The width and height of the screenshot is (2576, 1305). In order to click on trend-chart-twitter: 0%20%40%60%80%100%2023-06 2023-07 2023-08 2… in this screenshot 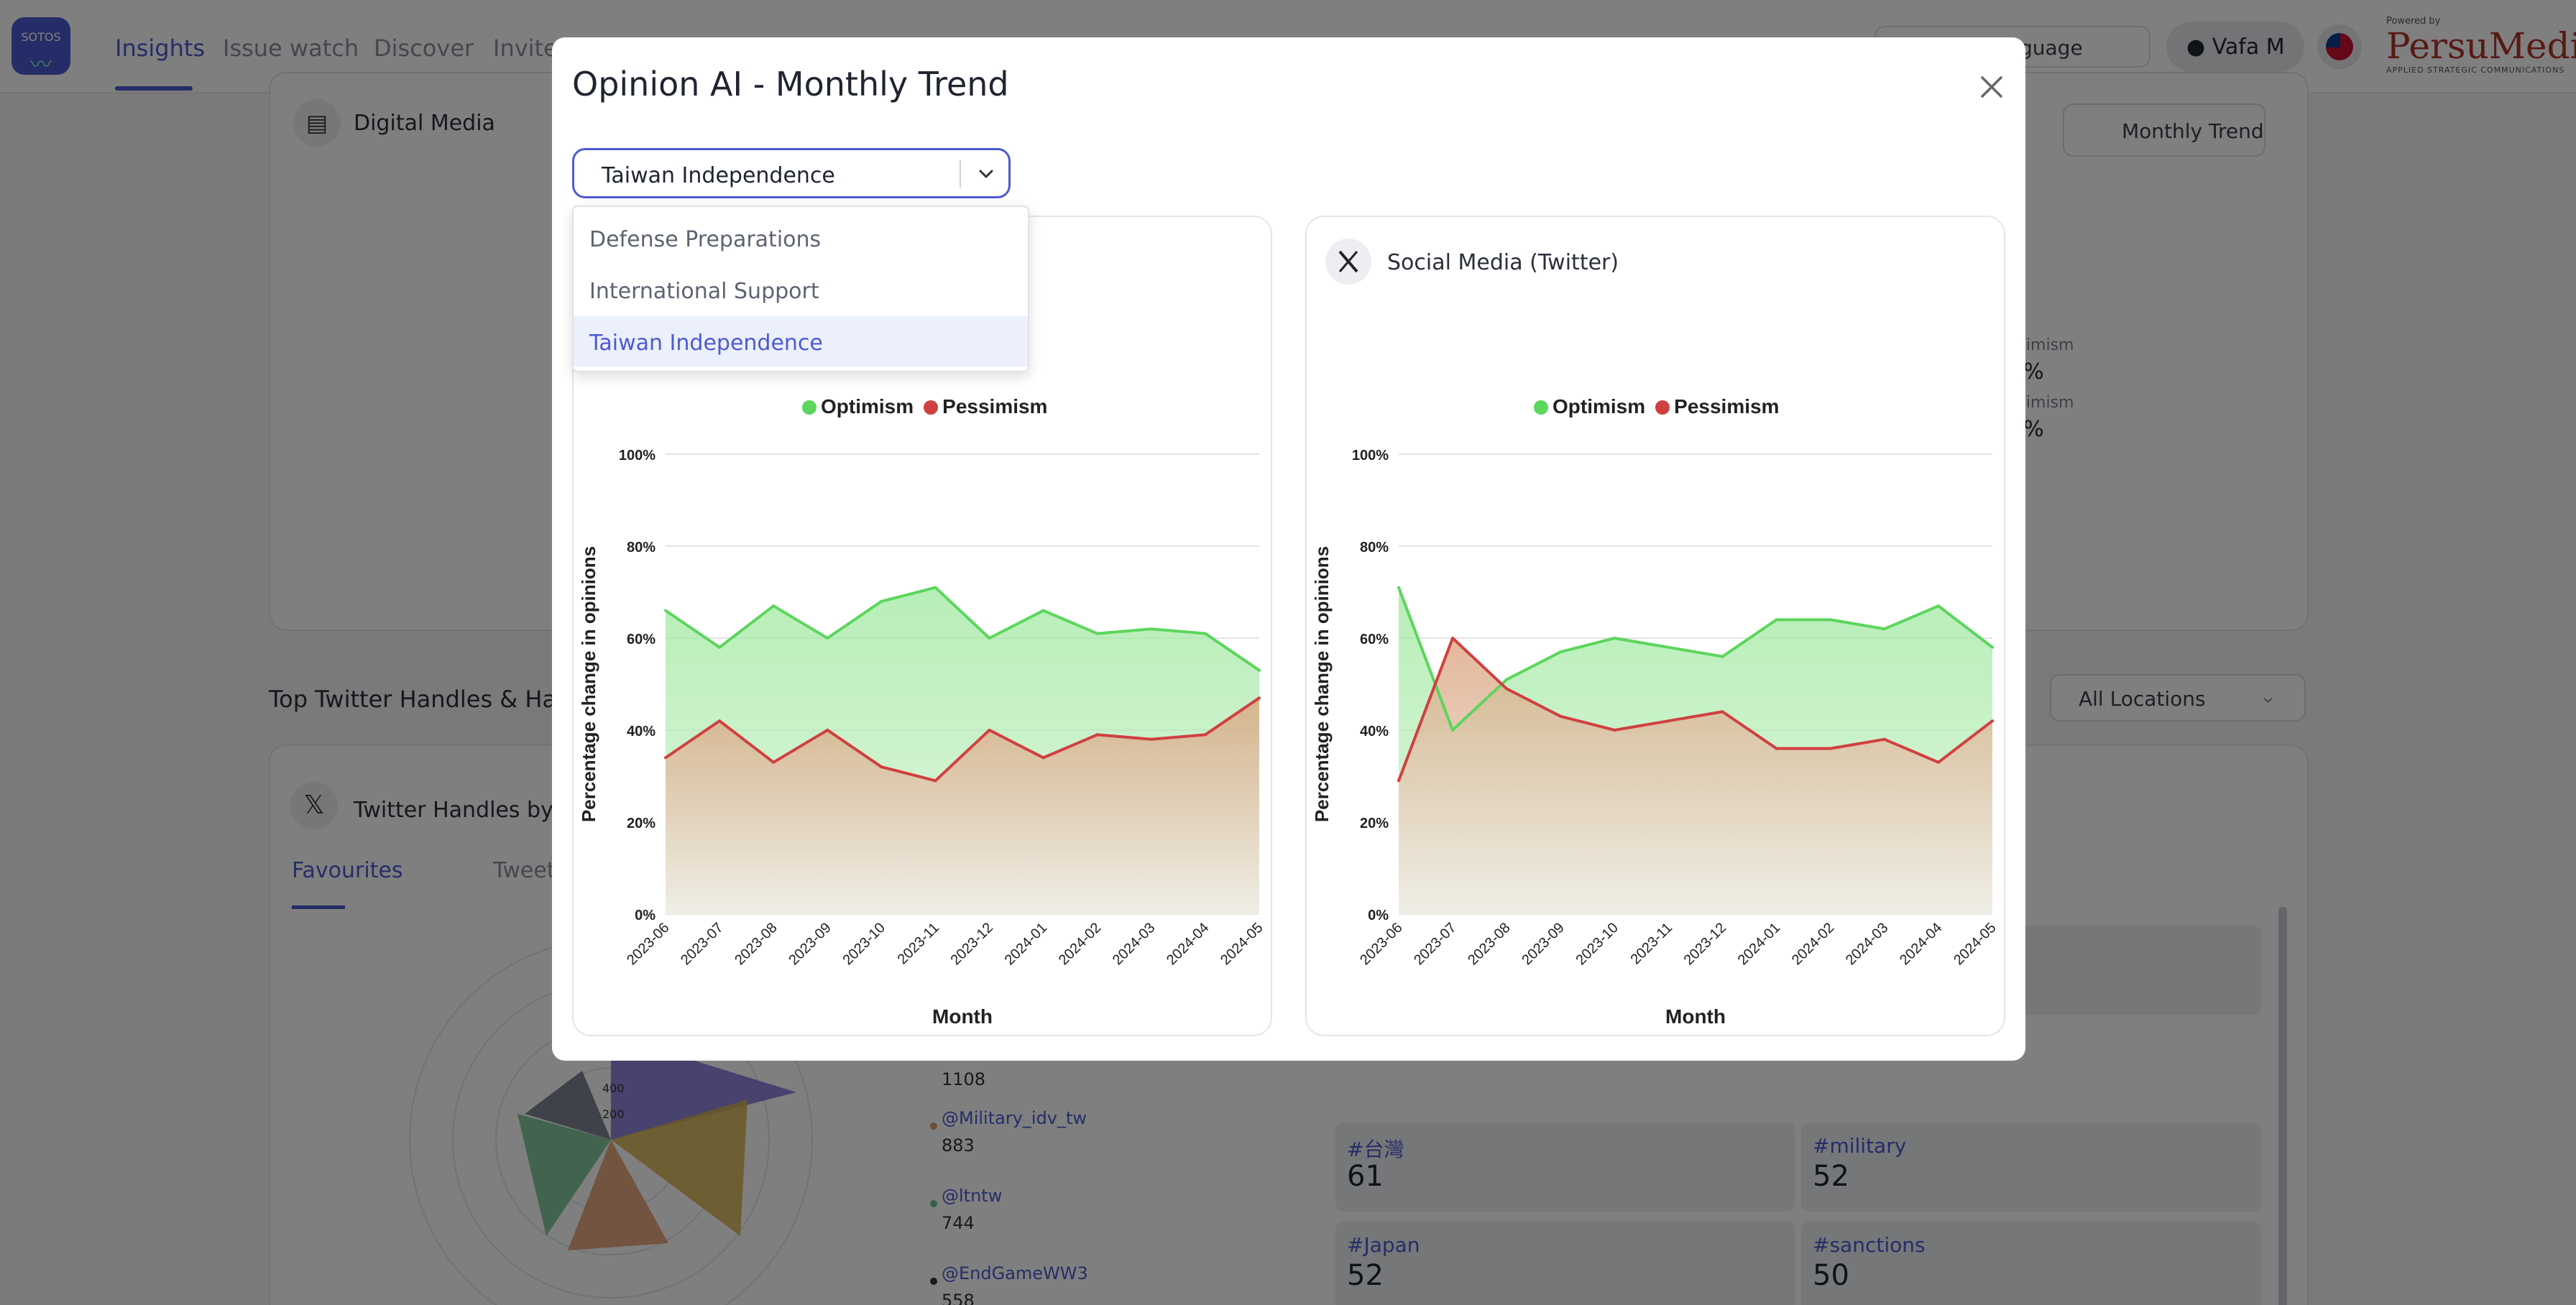, I will do `click(1655, 738)`.